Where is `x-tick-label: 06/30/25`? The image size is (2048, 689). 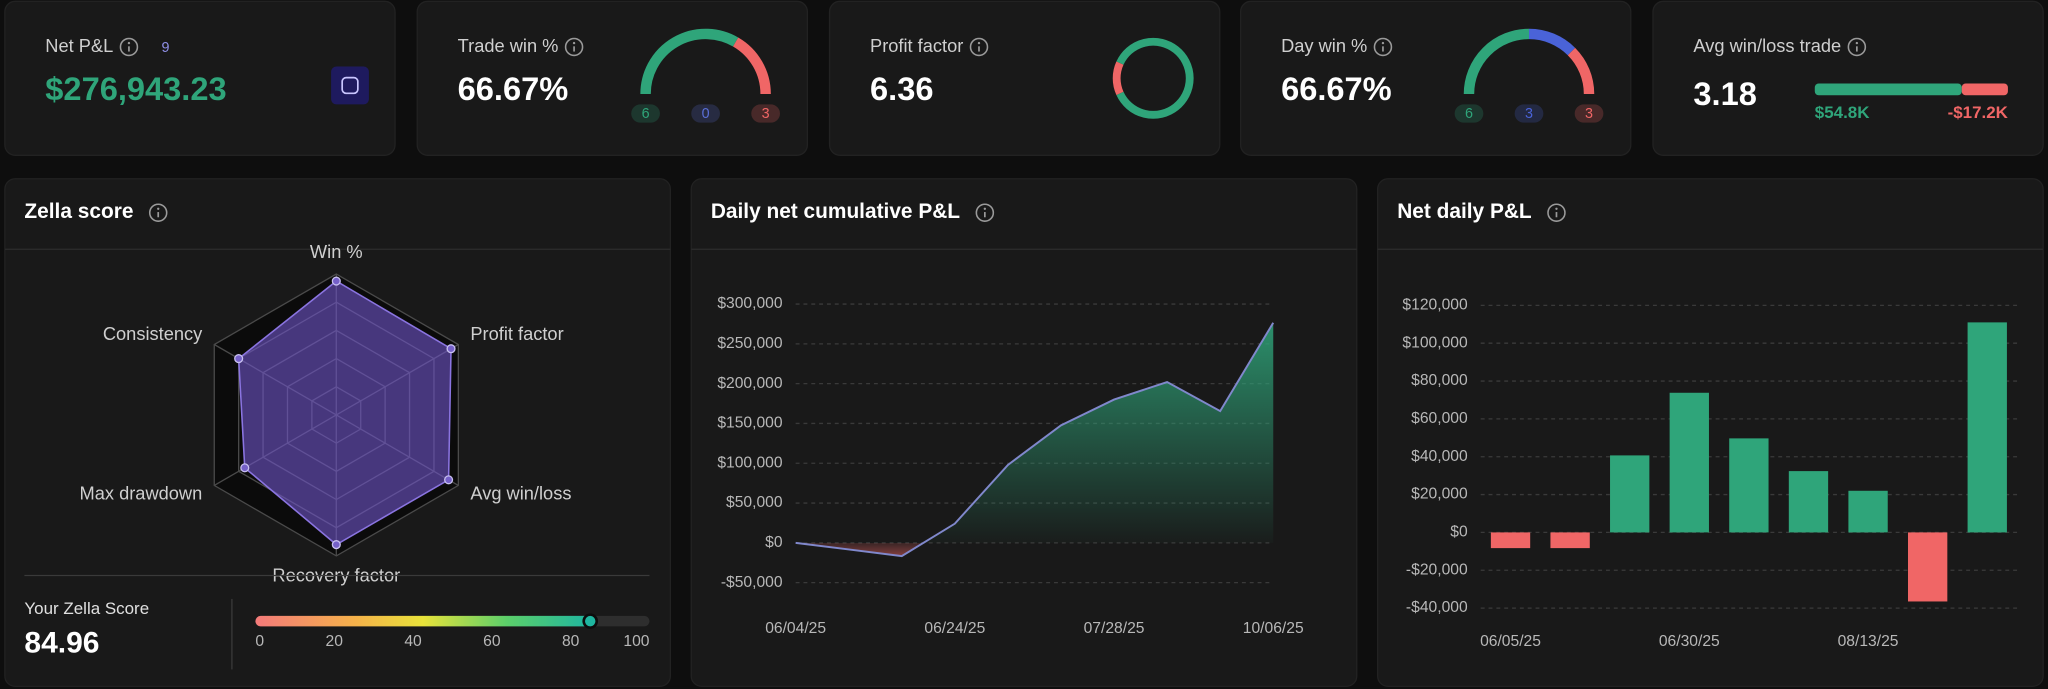 x-tick-label: 06/30/25 is located at coordinates (1689, 641).